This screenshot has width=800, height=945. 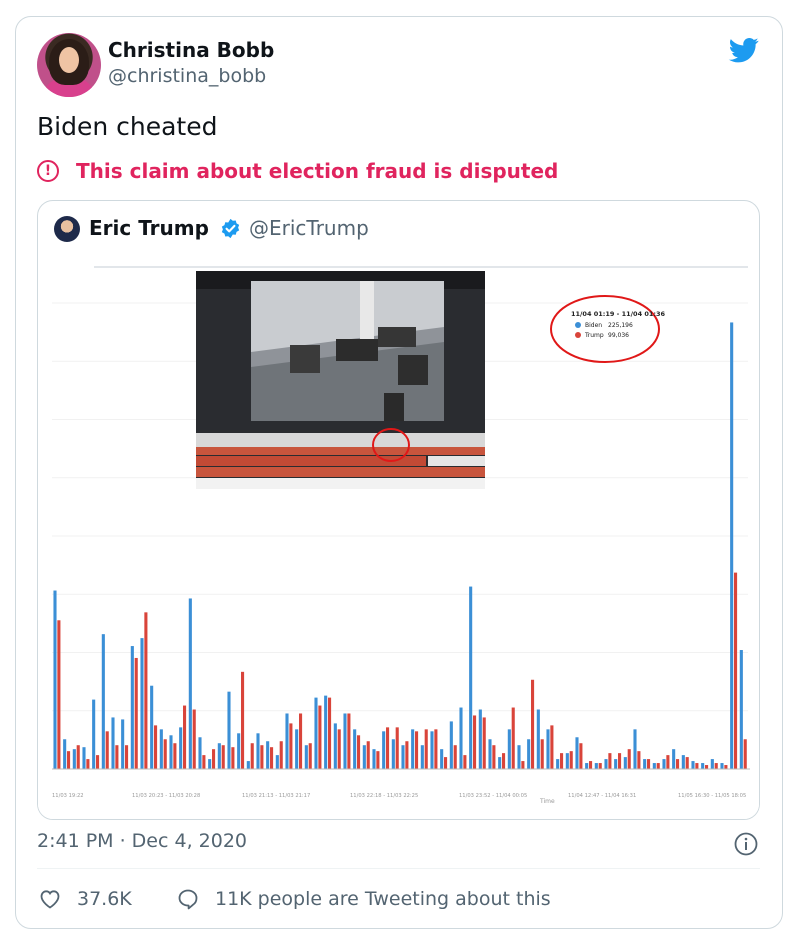 What do you see at coordinates (127, 126) in the screenshot?
I see `tweet-text: Biden cheated` at bounding box center [127, 126].